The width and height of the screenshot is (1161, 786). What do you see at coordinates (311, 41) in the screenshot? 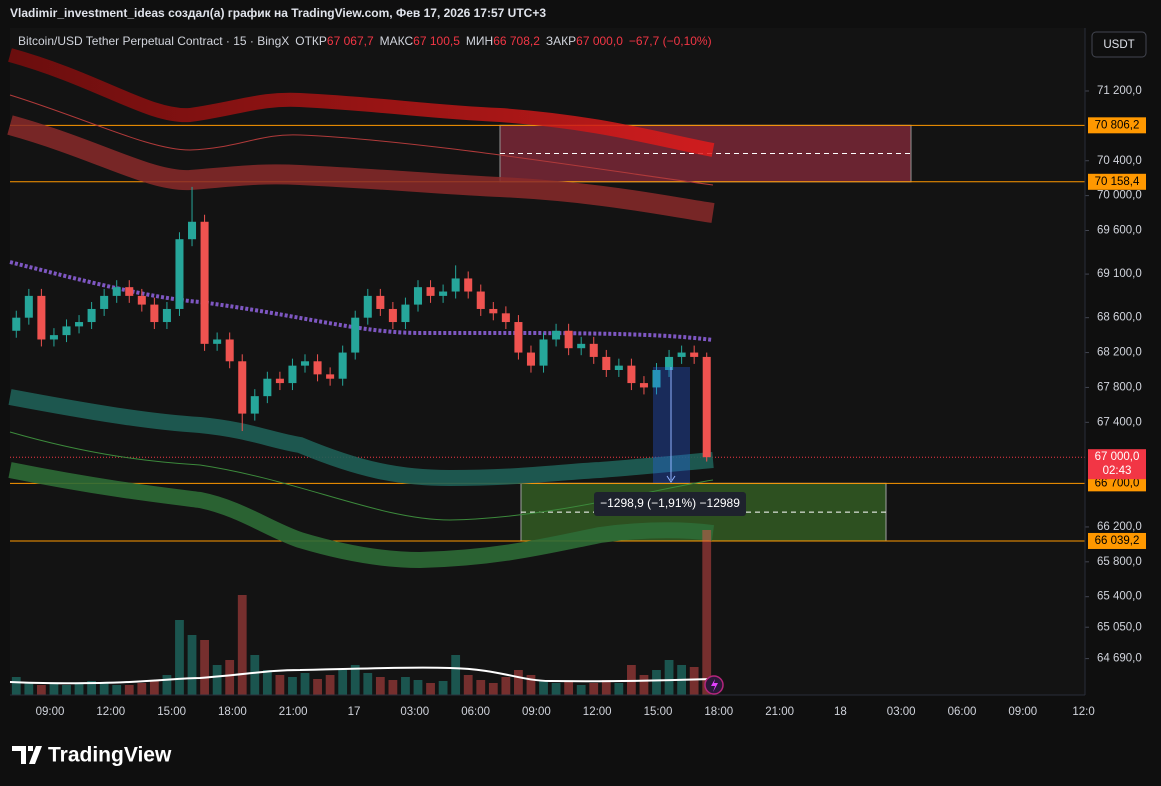
I see `stat-label: ОТКР` at bounding box center [311, 41].